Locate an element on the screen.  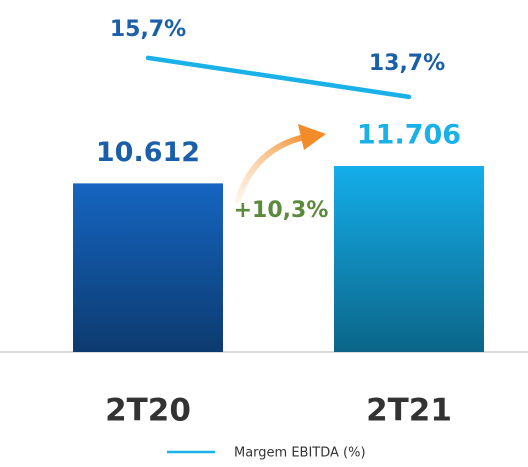
legend-label: Margem EBITDA (%) is located at coordinates (300, 453).